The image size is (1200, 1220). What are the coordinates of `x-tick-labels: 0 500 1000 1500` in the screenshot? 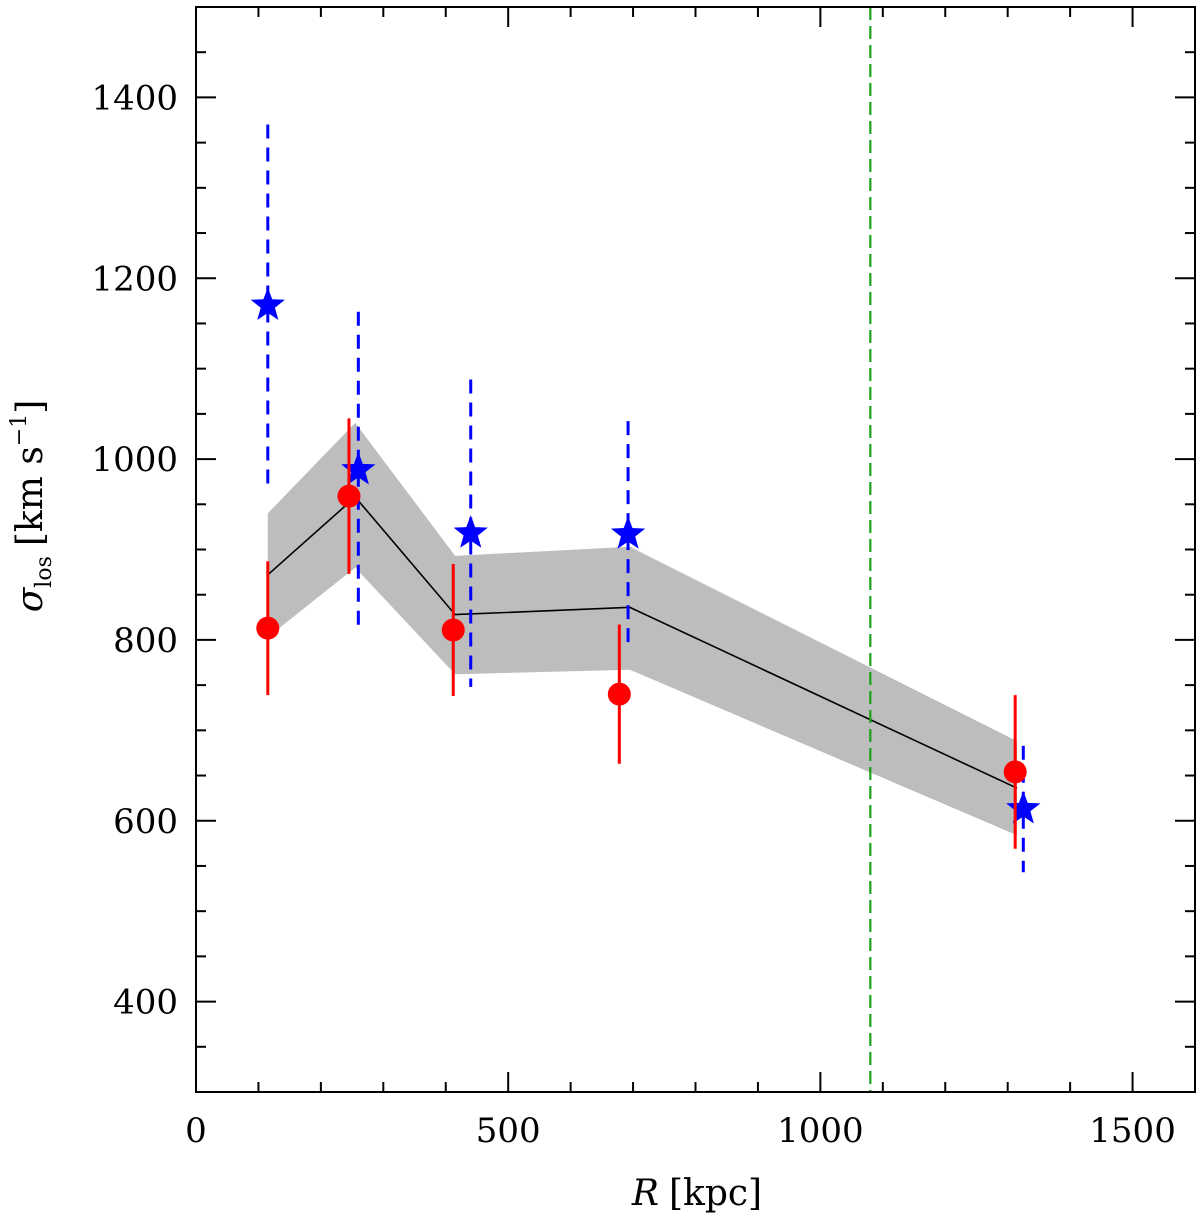 It's located at (680, 1131).